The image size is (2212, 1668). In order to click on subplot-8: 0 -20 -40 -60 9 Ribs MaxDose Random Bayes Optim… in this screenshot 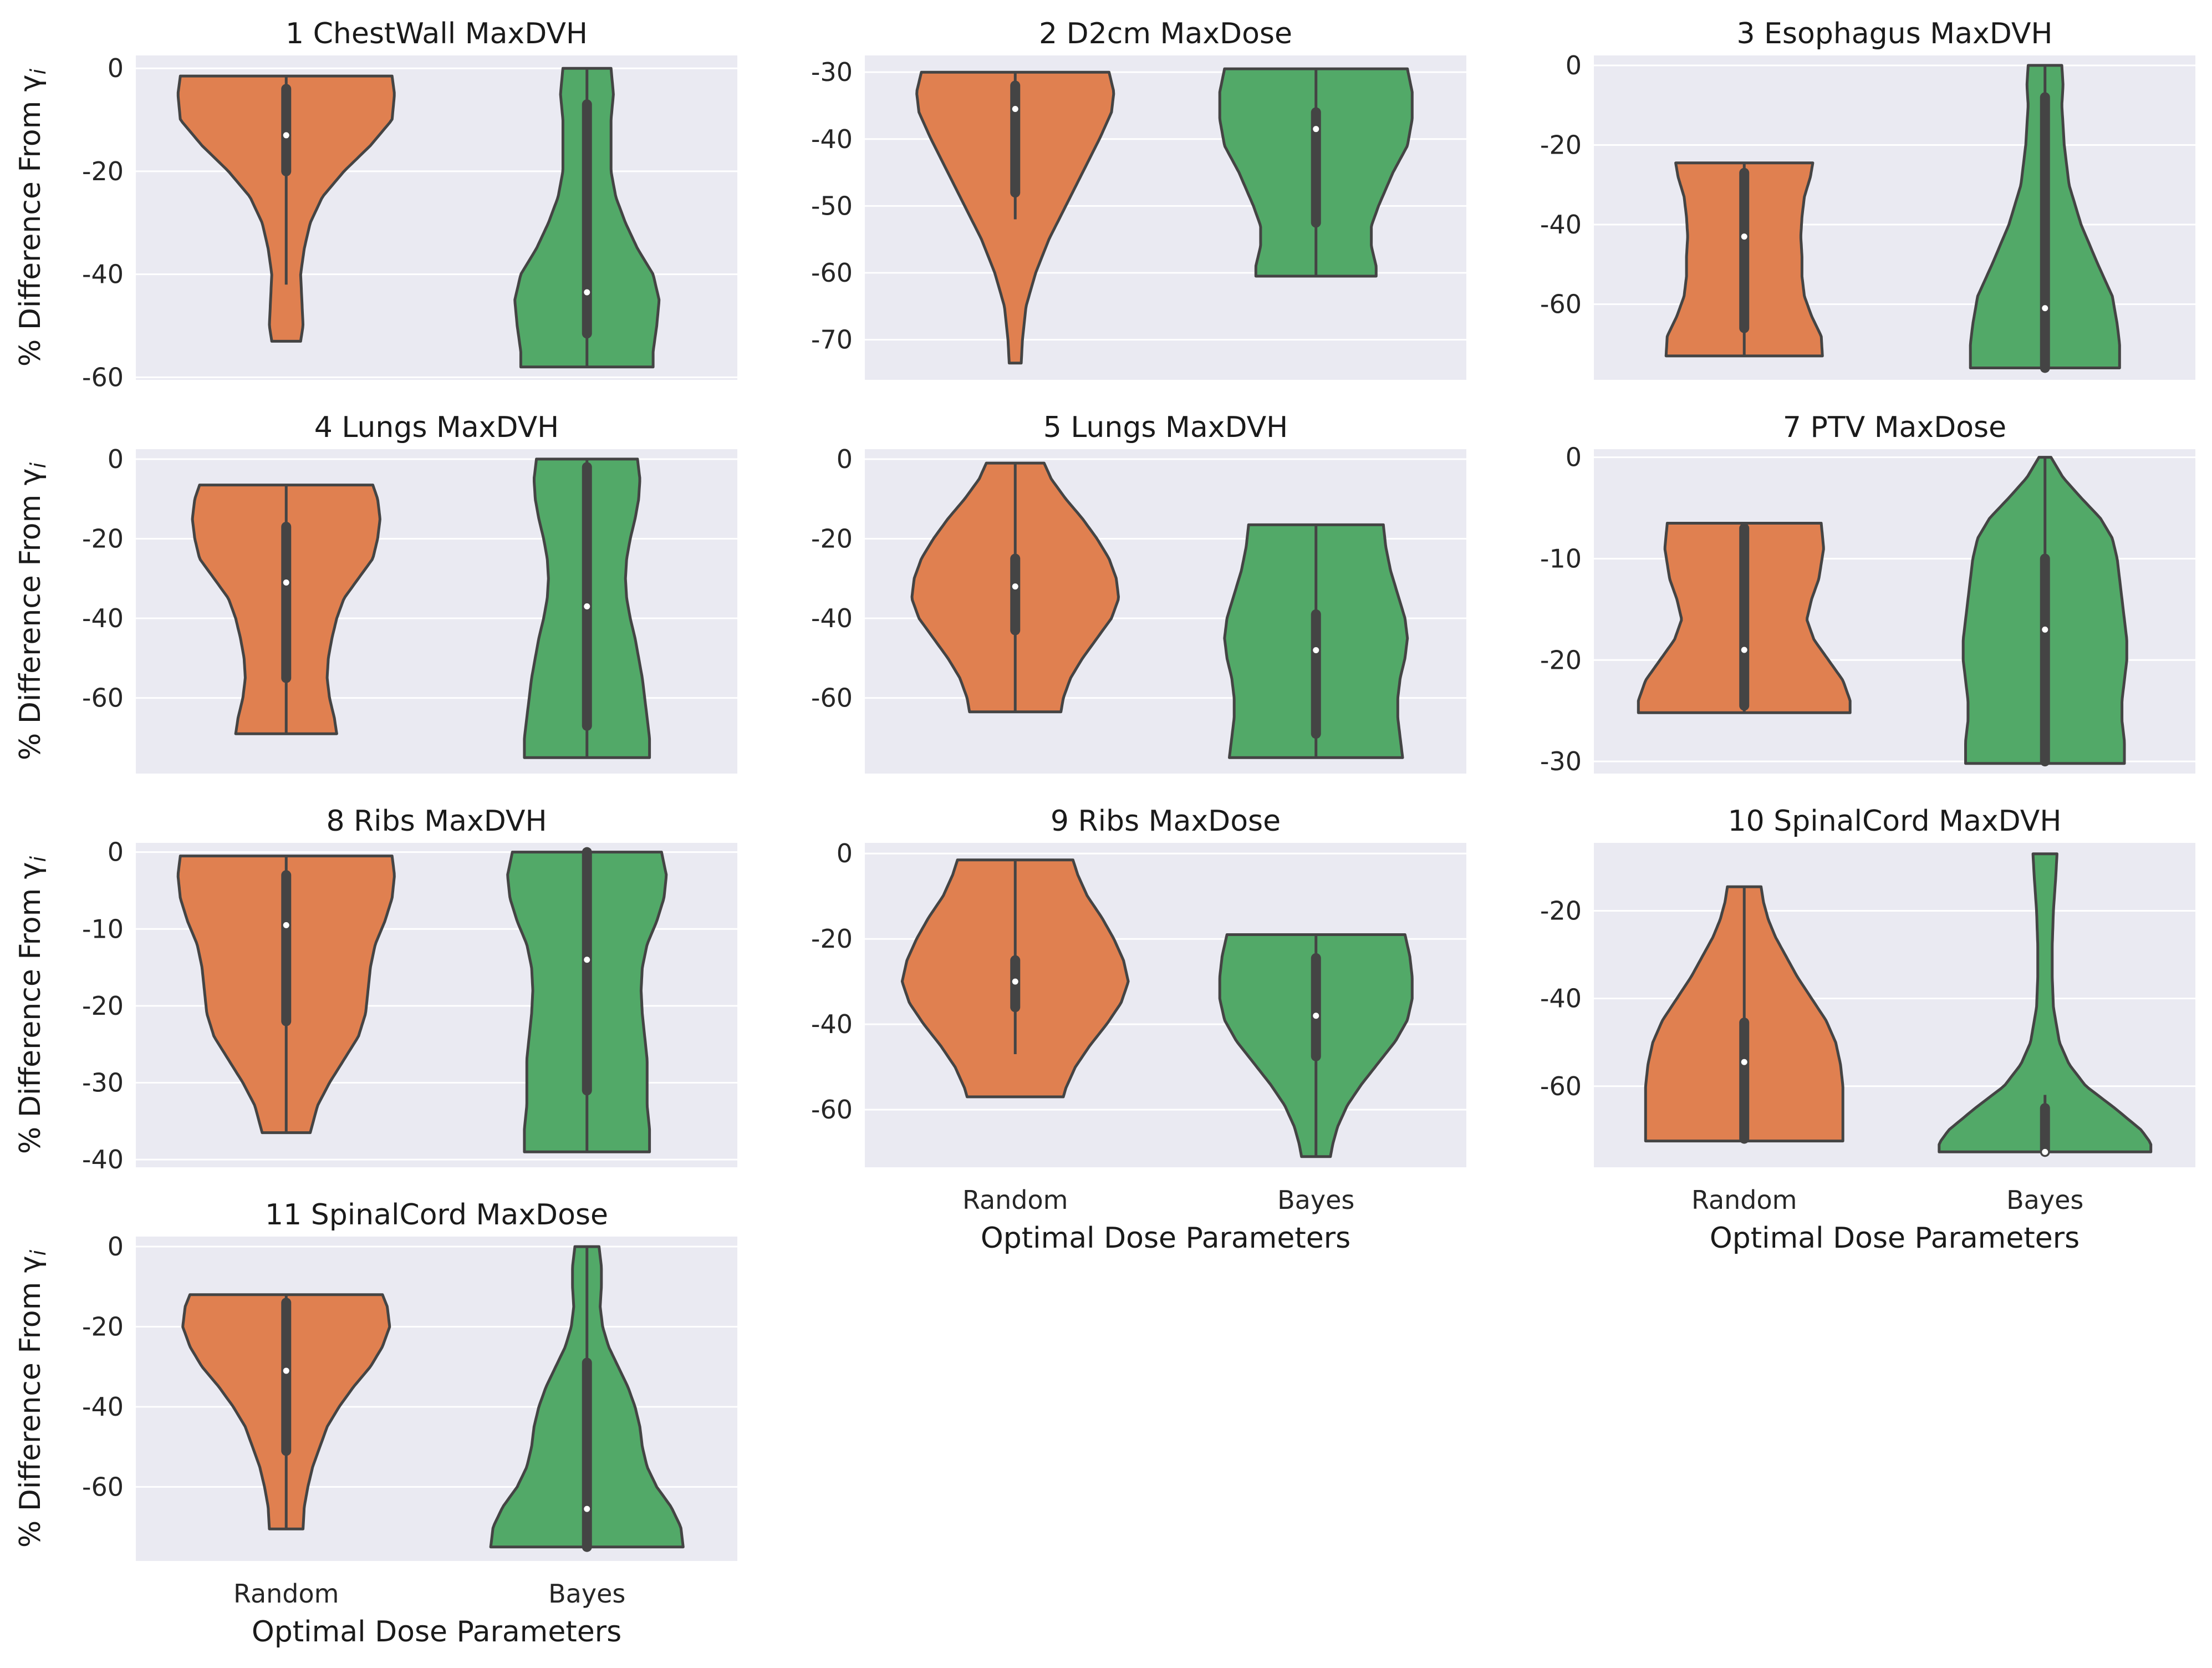, I will do `click(1138, 1030)`.